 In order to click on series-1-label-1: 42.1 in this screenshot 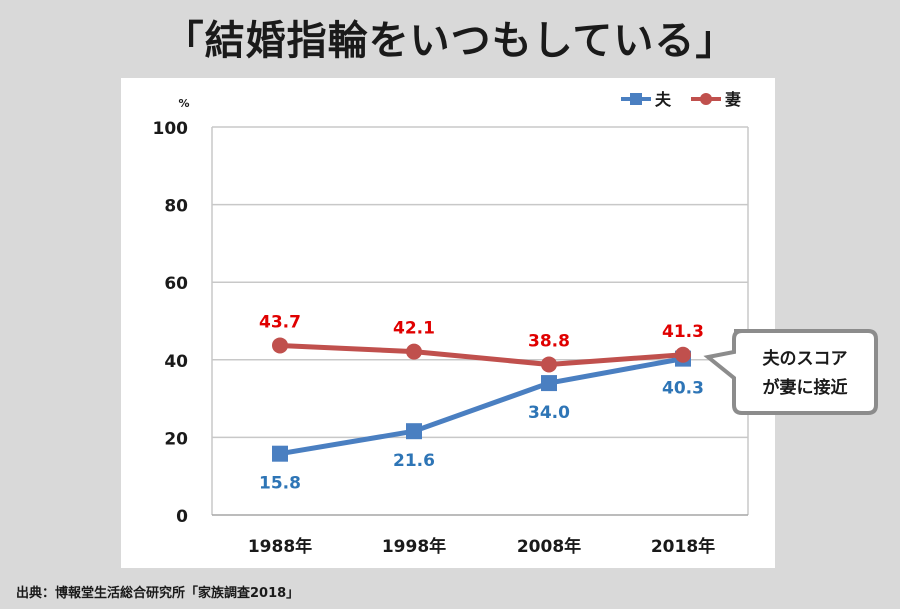, I will do `click(414, 329)`.